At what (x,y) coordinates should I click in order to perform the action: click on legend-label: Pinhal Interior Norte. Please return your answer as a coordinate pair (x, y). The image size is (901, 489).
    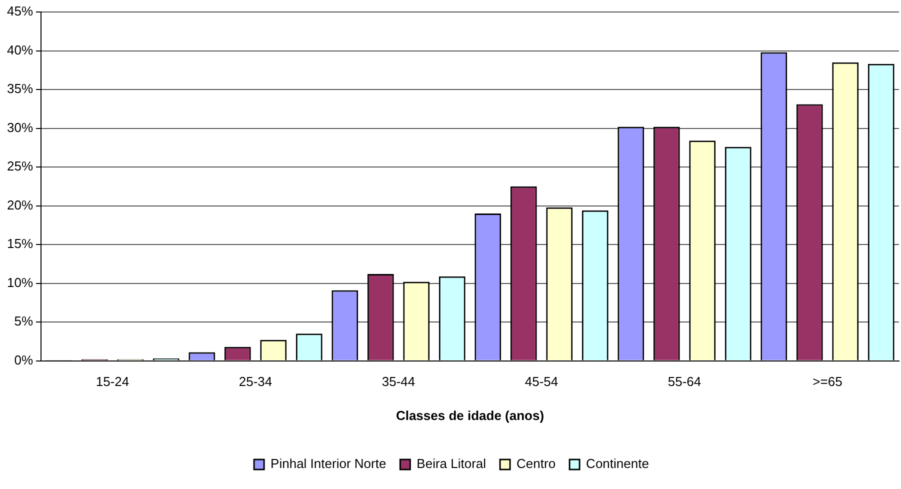
    Looking at the image, I should click on (328, 464).